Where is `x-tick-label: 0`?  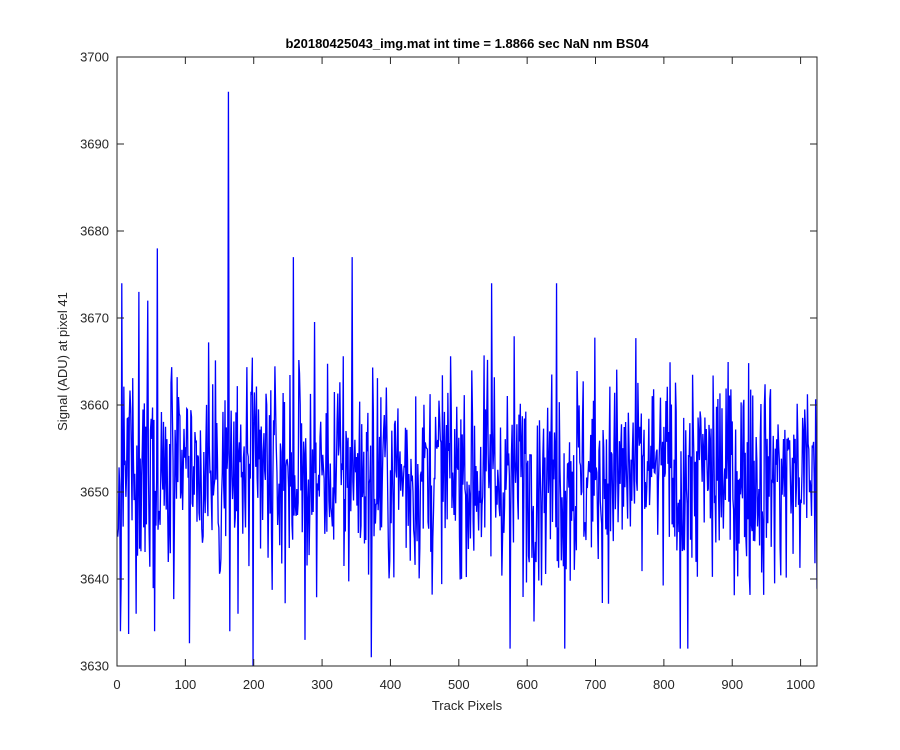 x-tick-label: 0 is located at coordinates (116, 684).